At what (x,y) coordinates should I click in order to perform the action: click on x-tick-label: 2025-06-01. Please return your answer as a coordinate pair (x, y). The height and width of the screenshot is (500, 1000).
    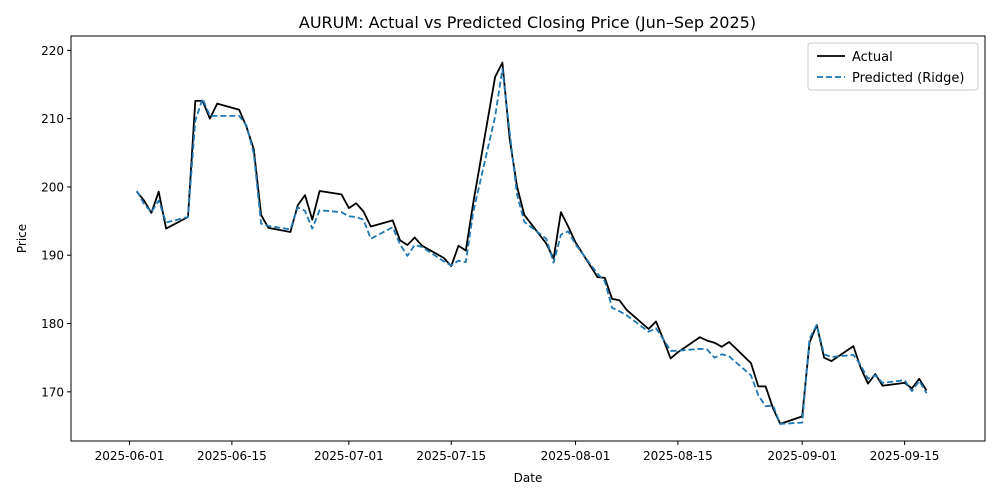
    Looking at the image, I should click on (130, 456).